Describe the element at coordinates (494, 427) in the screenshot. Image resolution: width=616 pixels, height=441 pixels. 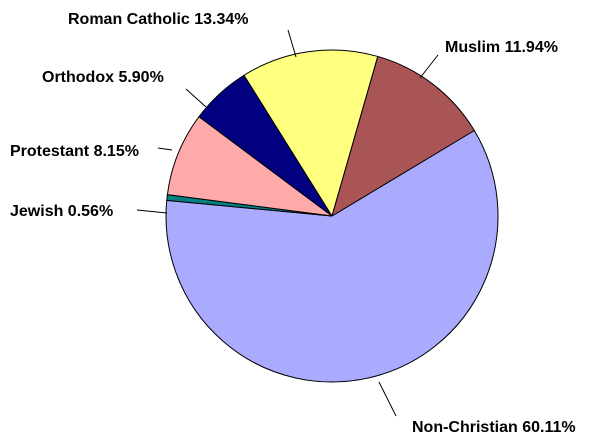
I see `slice-label-non-christian: Non-Christian 60.11%` at that location.